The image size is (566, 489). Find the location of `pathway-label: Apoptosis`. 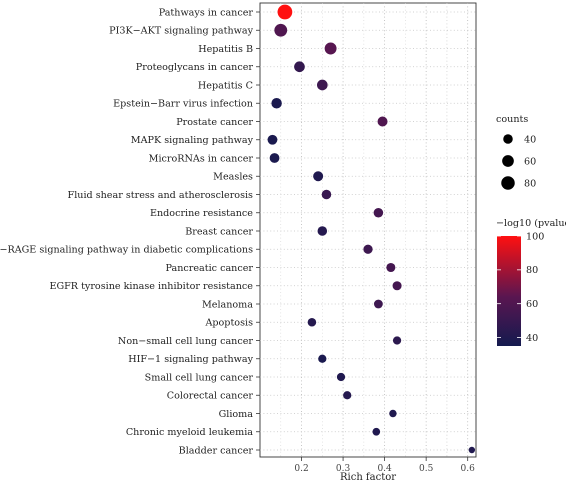

pathway-label: Apoptosis is located at coordinates (228, 323).